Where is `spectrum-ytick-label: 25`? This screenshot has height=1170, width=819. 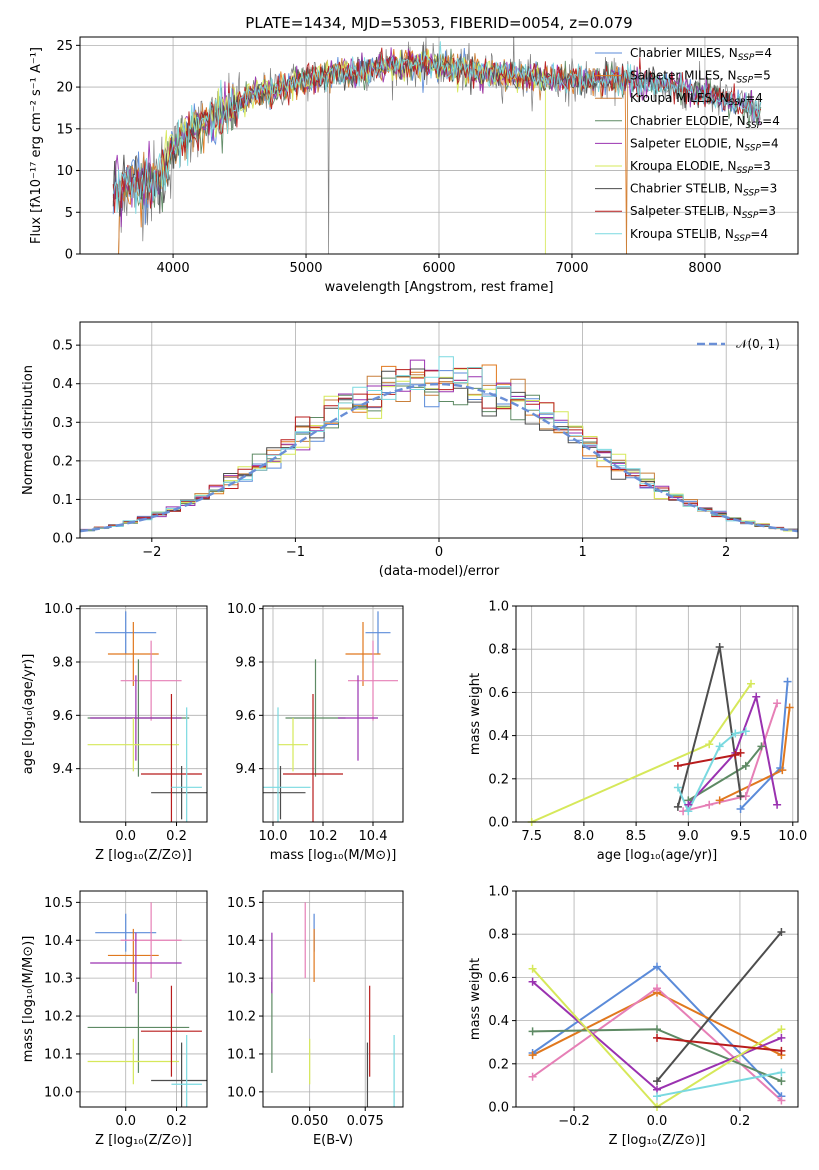 spectrum-ytick-label: 25 is located at coordinates (64, 46).